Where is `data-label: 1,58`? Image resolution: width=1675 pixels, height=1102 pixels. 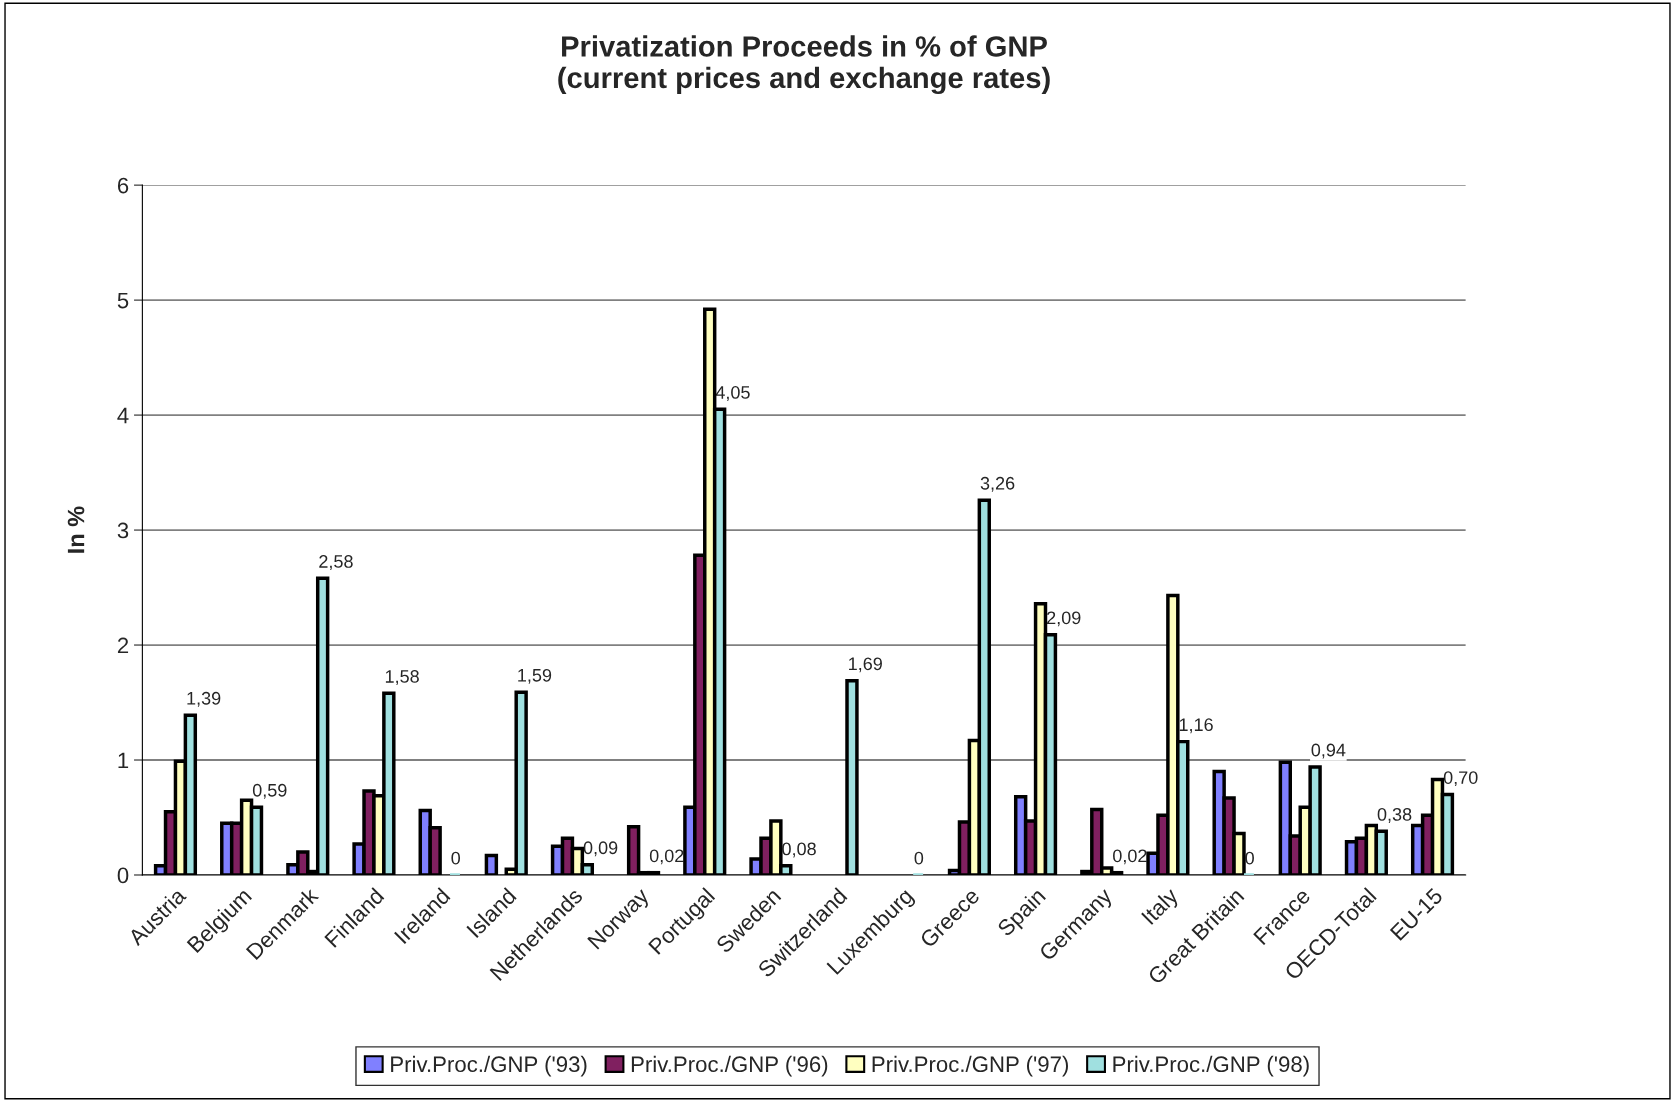
data-label: 1,58 is located at coordinates (402, 677).